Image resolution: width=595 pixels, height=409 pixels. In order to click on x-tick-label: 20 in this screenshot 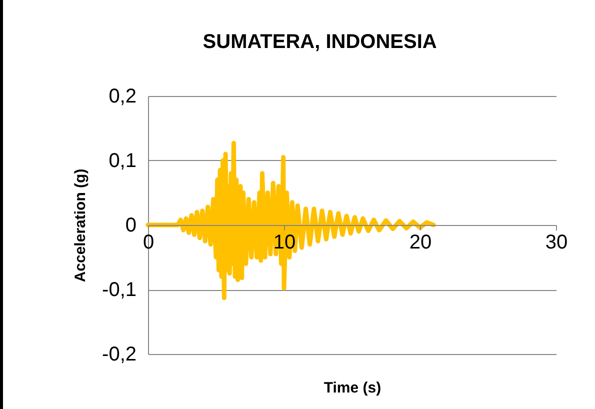, I will do `click(420, 243)`.